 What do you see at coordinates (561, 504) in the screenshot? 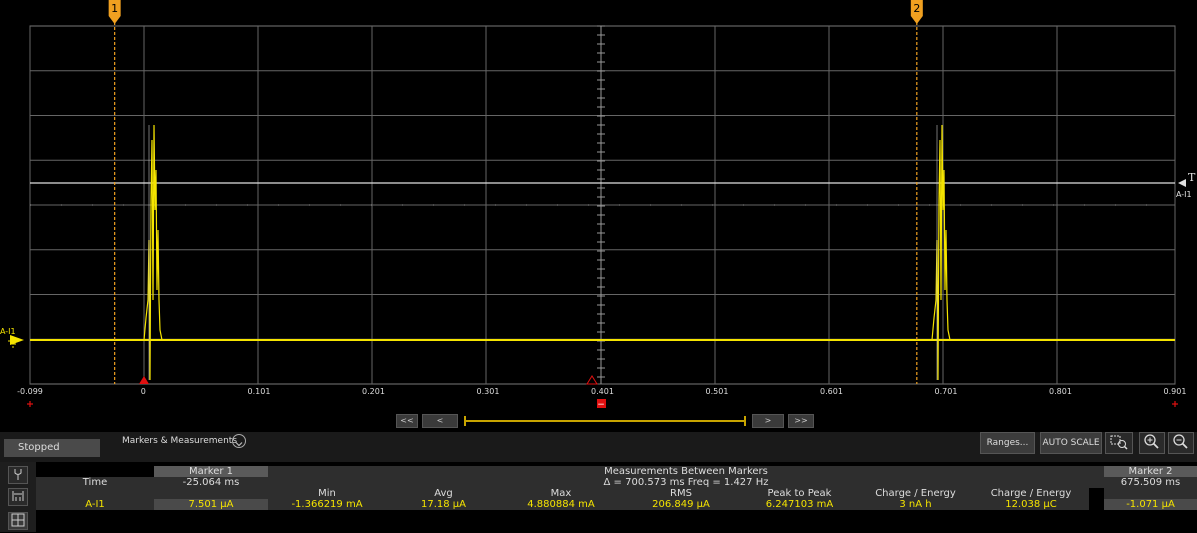
I see `measurement-value: 4.880884 mA` at bounding box center [561, 504].